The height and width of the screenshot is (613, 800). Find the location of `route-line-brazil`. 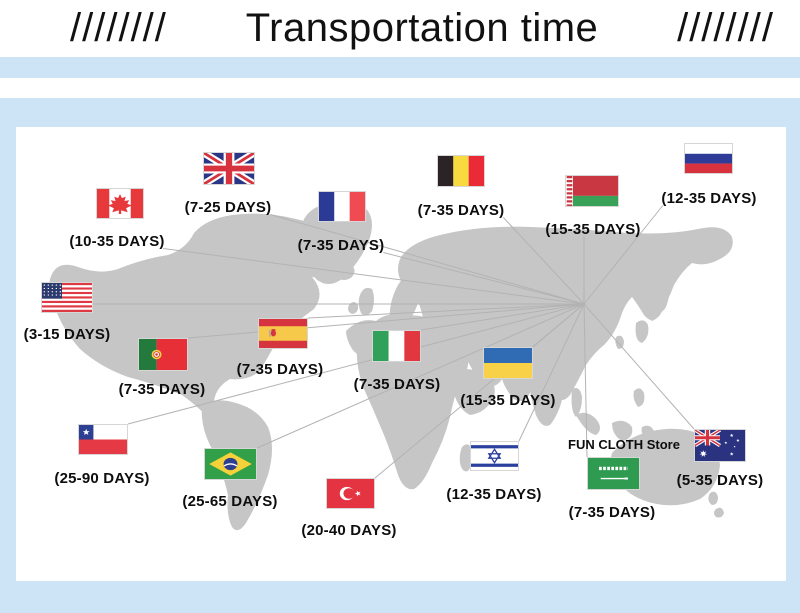

route-line-brazil is located at coordinates (420, 376).